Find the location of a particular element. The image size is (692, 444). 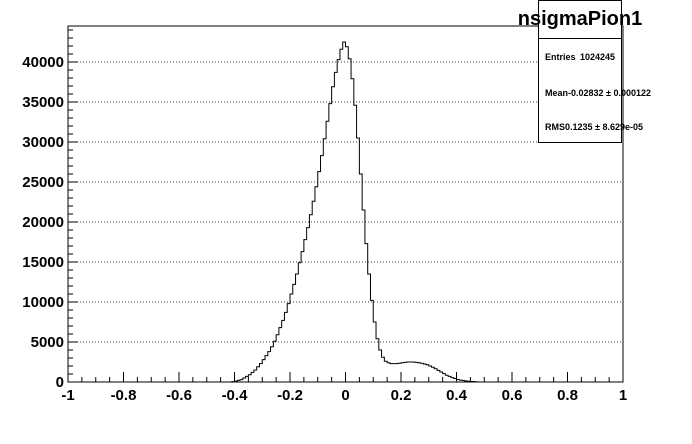

x-tick-label: 0.8 is located at coordinates (567, 395).